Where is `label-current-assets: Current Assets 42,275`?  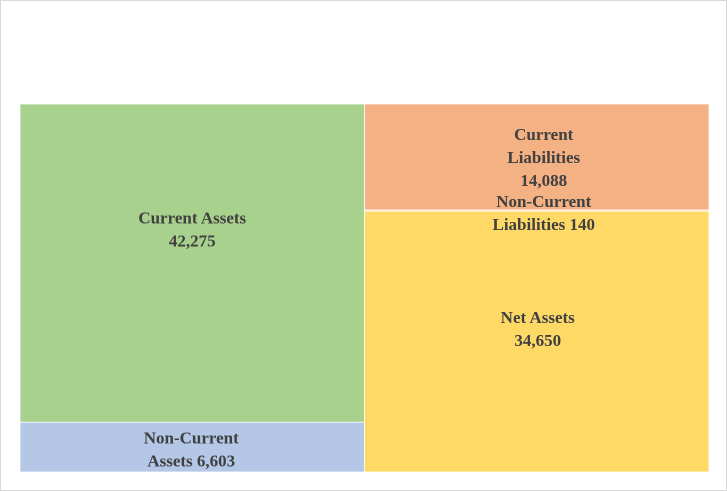 label-current-assets: Current Assets 42,275 is located at coordinates (192, 229).